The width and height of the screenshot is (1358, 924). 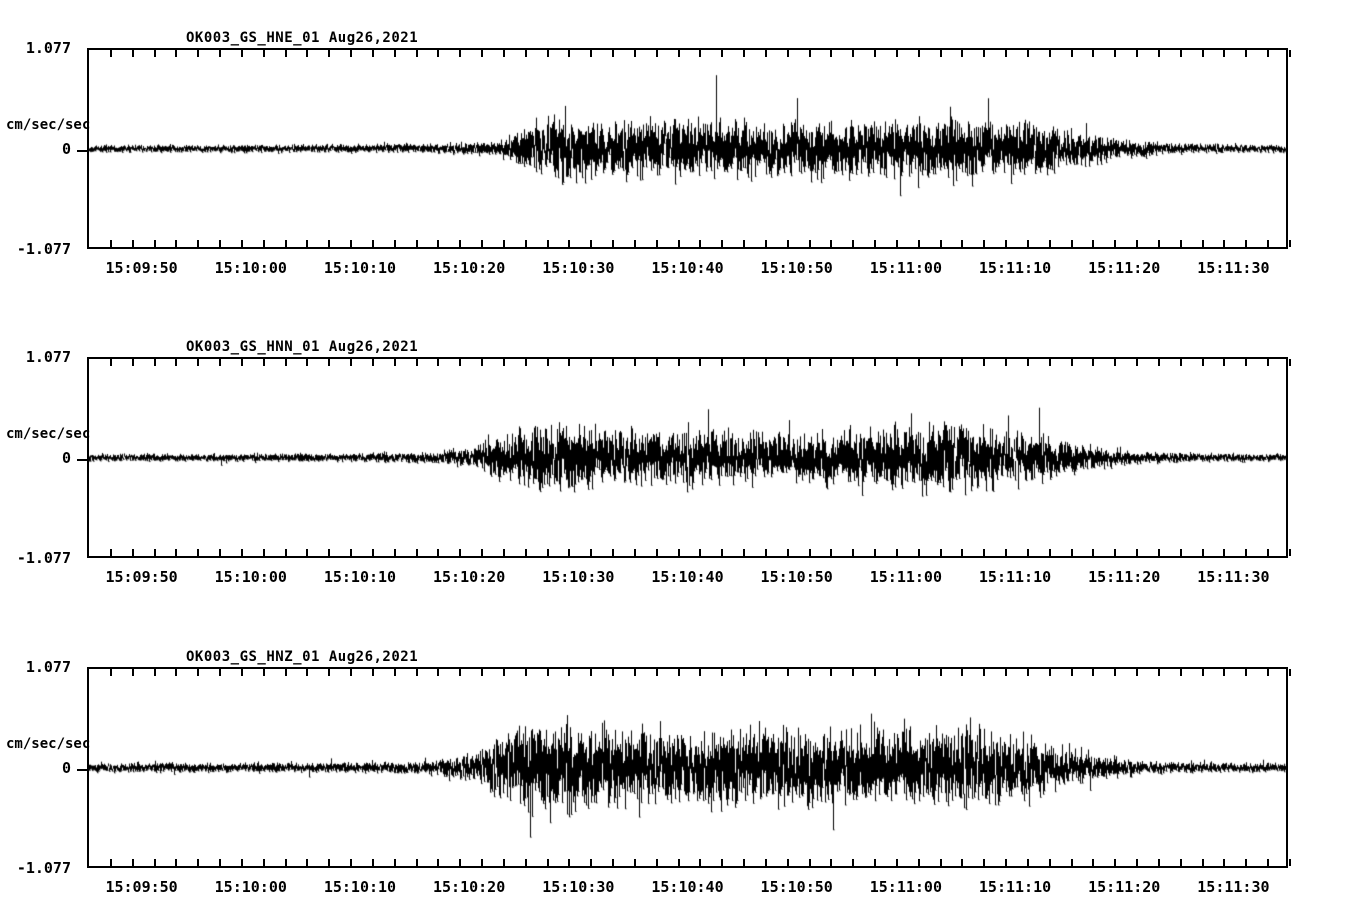 I want to click on panel-title: OK003_GS_HNZ_01 Aug26,2021, so click(x=302, y=657).